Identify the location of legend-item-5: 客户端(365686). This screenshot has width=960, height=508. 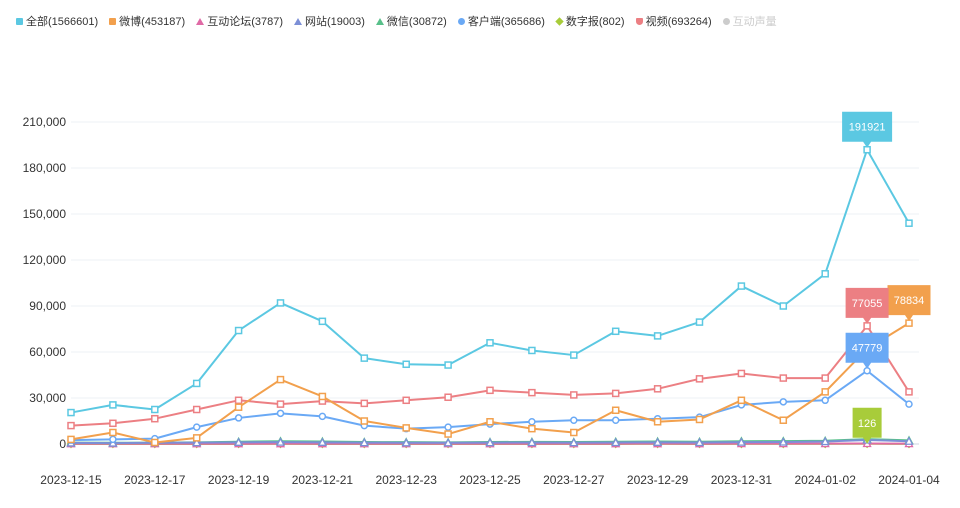
(501, 21).